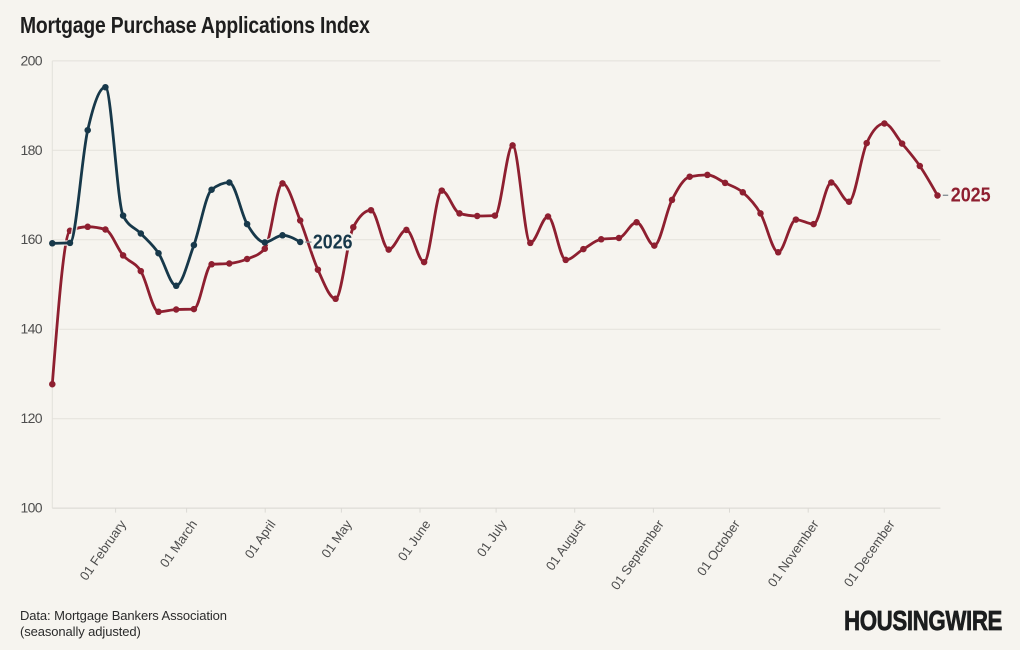  I want to click on svg-text: 160, so click(31, 239).